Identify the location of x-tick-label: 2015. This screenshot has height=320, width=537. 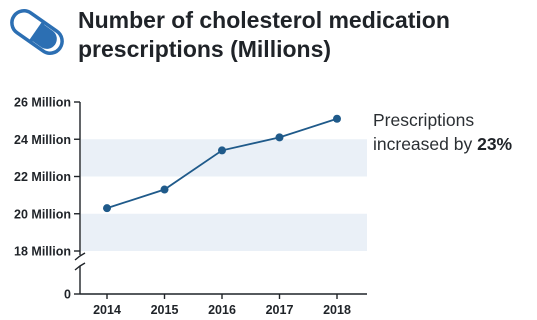
(165, 310).